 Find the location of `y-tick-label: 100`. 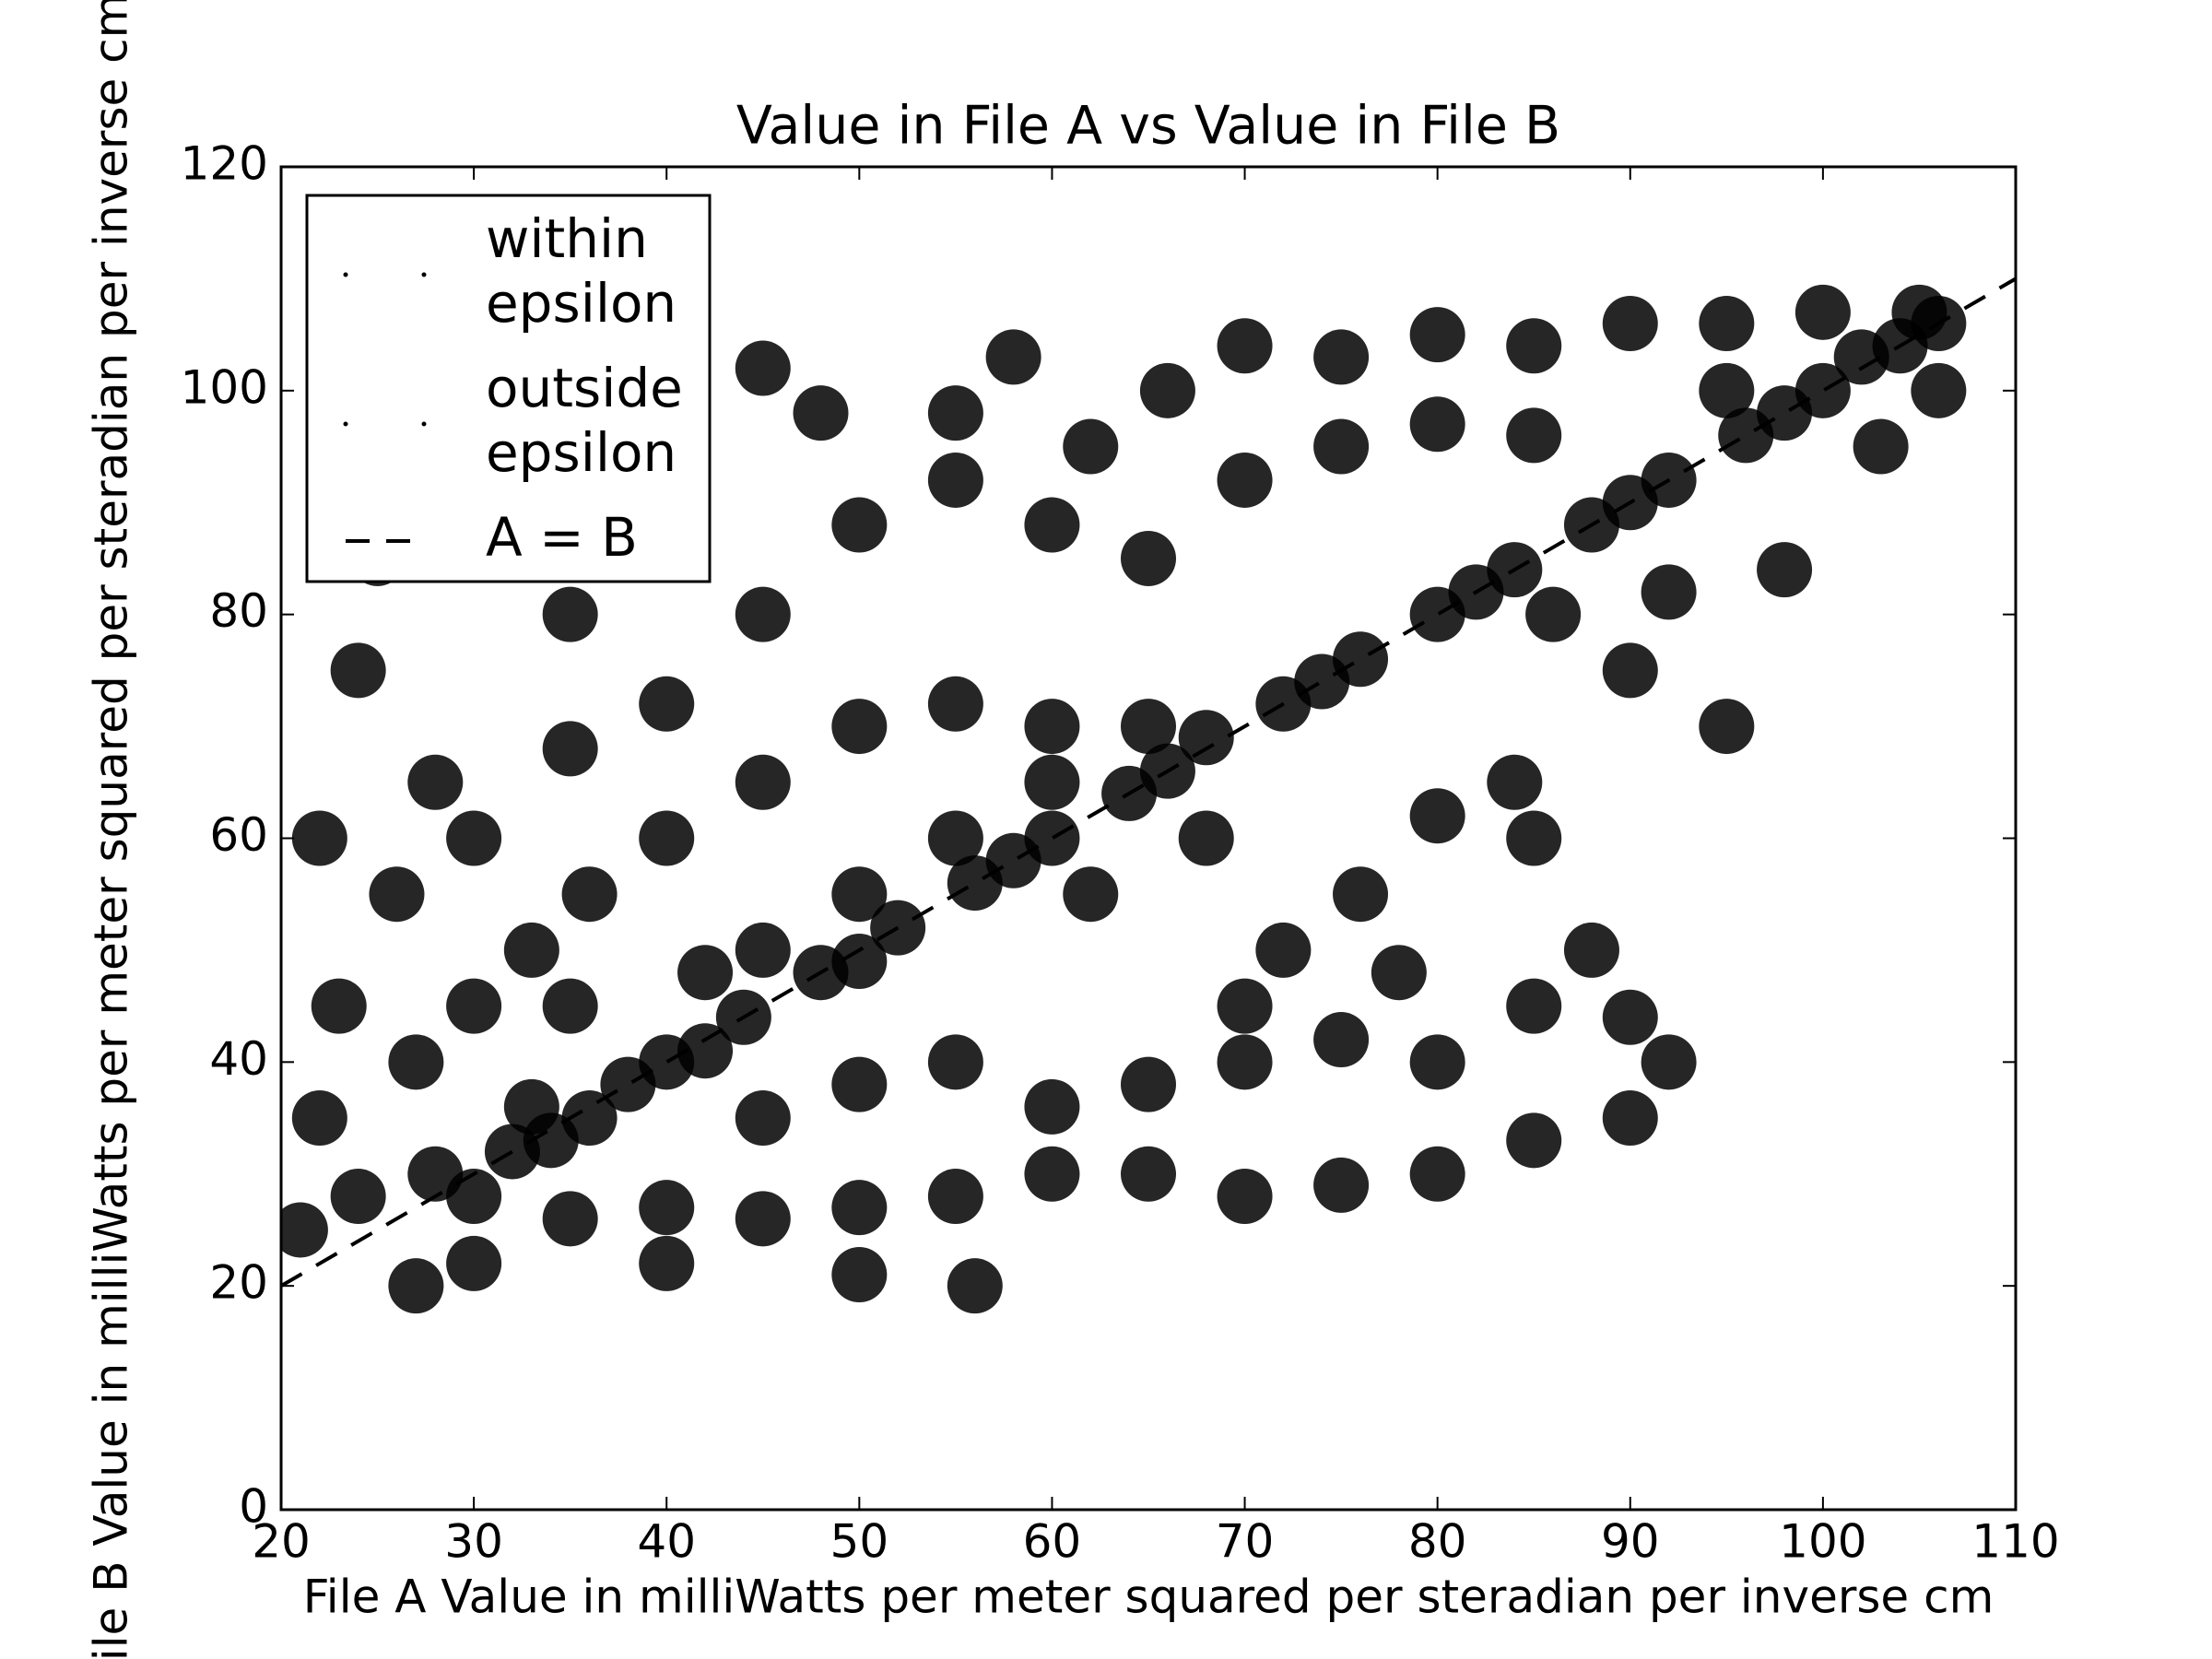

y-tick-label: 100 is located at coordinates (224, 387).